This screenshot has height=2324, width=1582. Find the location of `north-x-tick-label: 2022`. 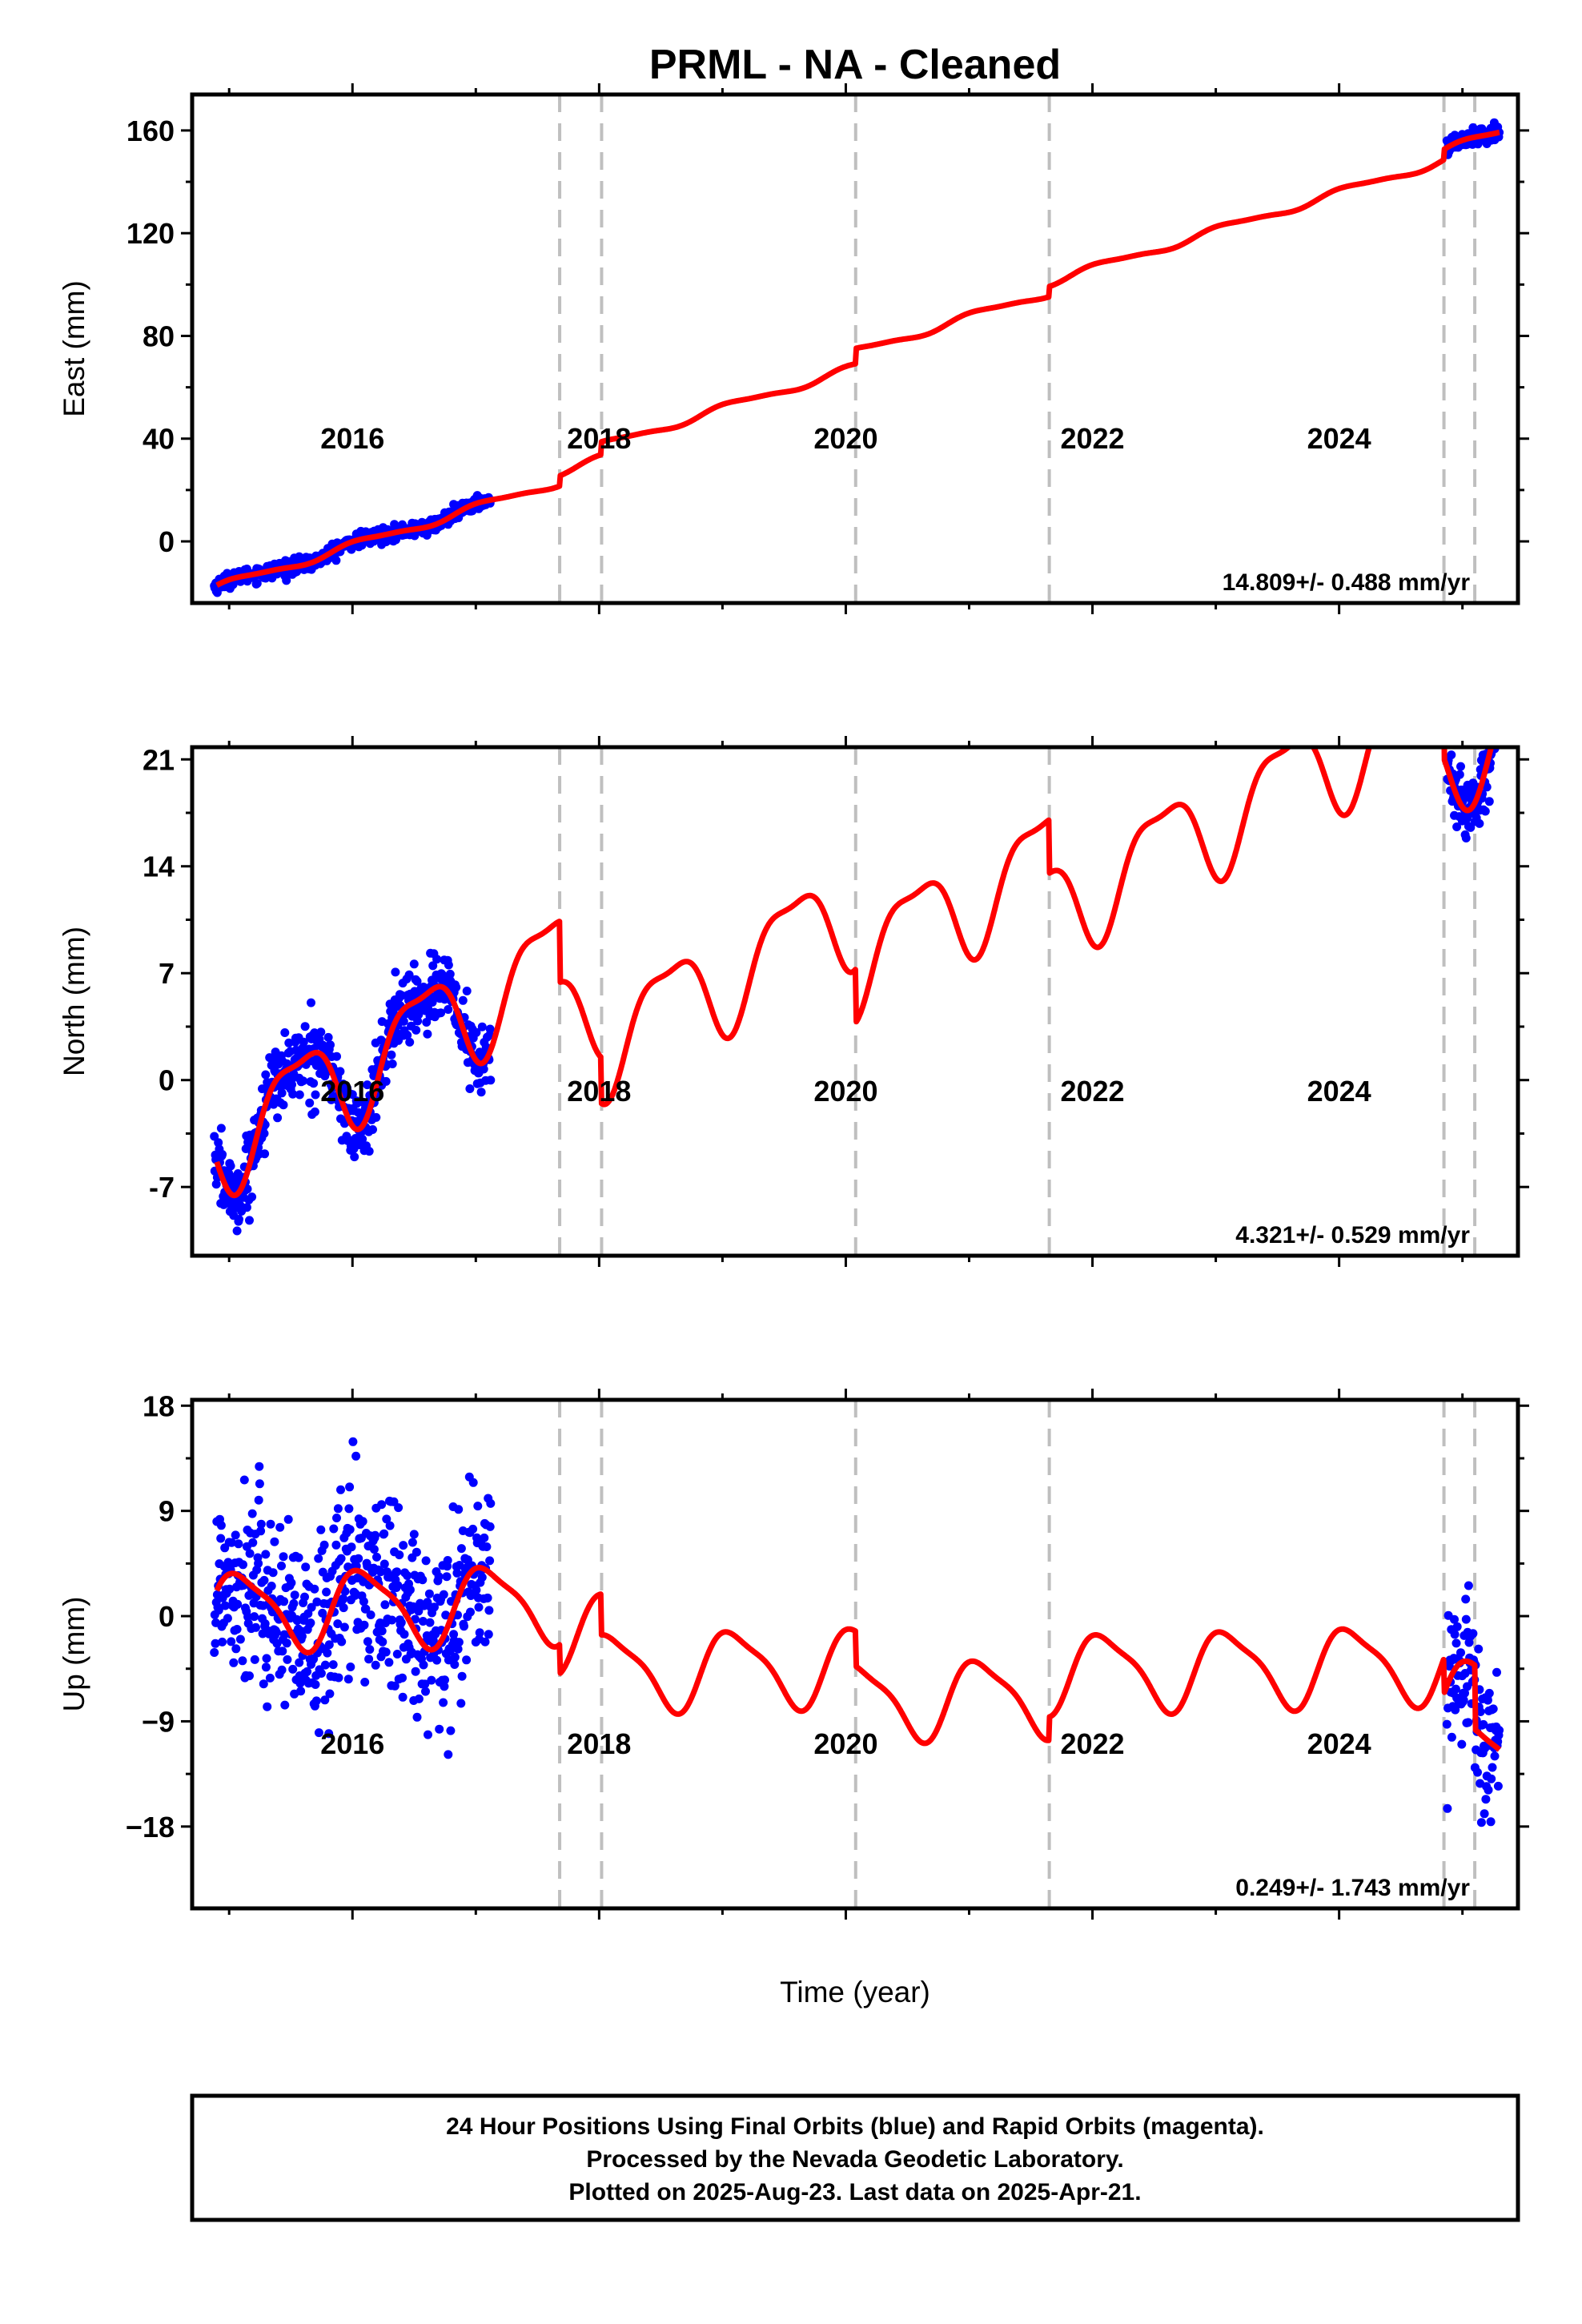

north-x-tick-label: 2022 is located at coordinates (1092, 1092).